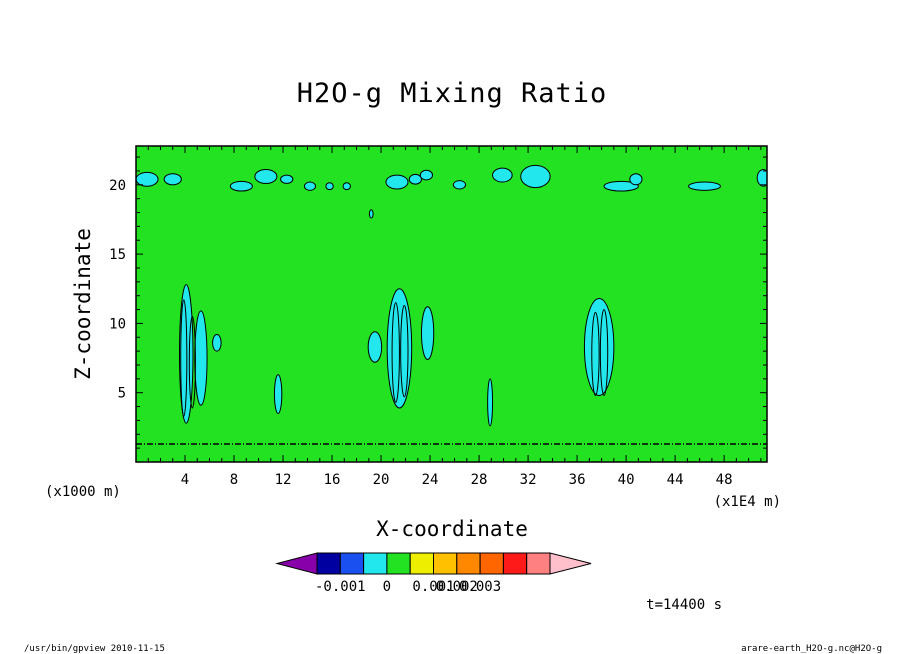 The width and height of the screenshot is (904, 654). What do you see at coordinates (83, 304) in the screenshot?
I see `y-axis-label: Z-coordinate` at bounding box center [83, 304].